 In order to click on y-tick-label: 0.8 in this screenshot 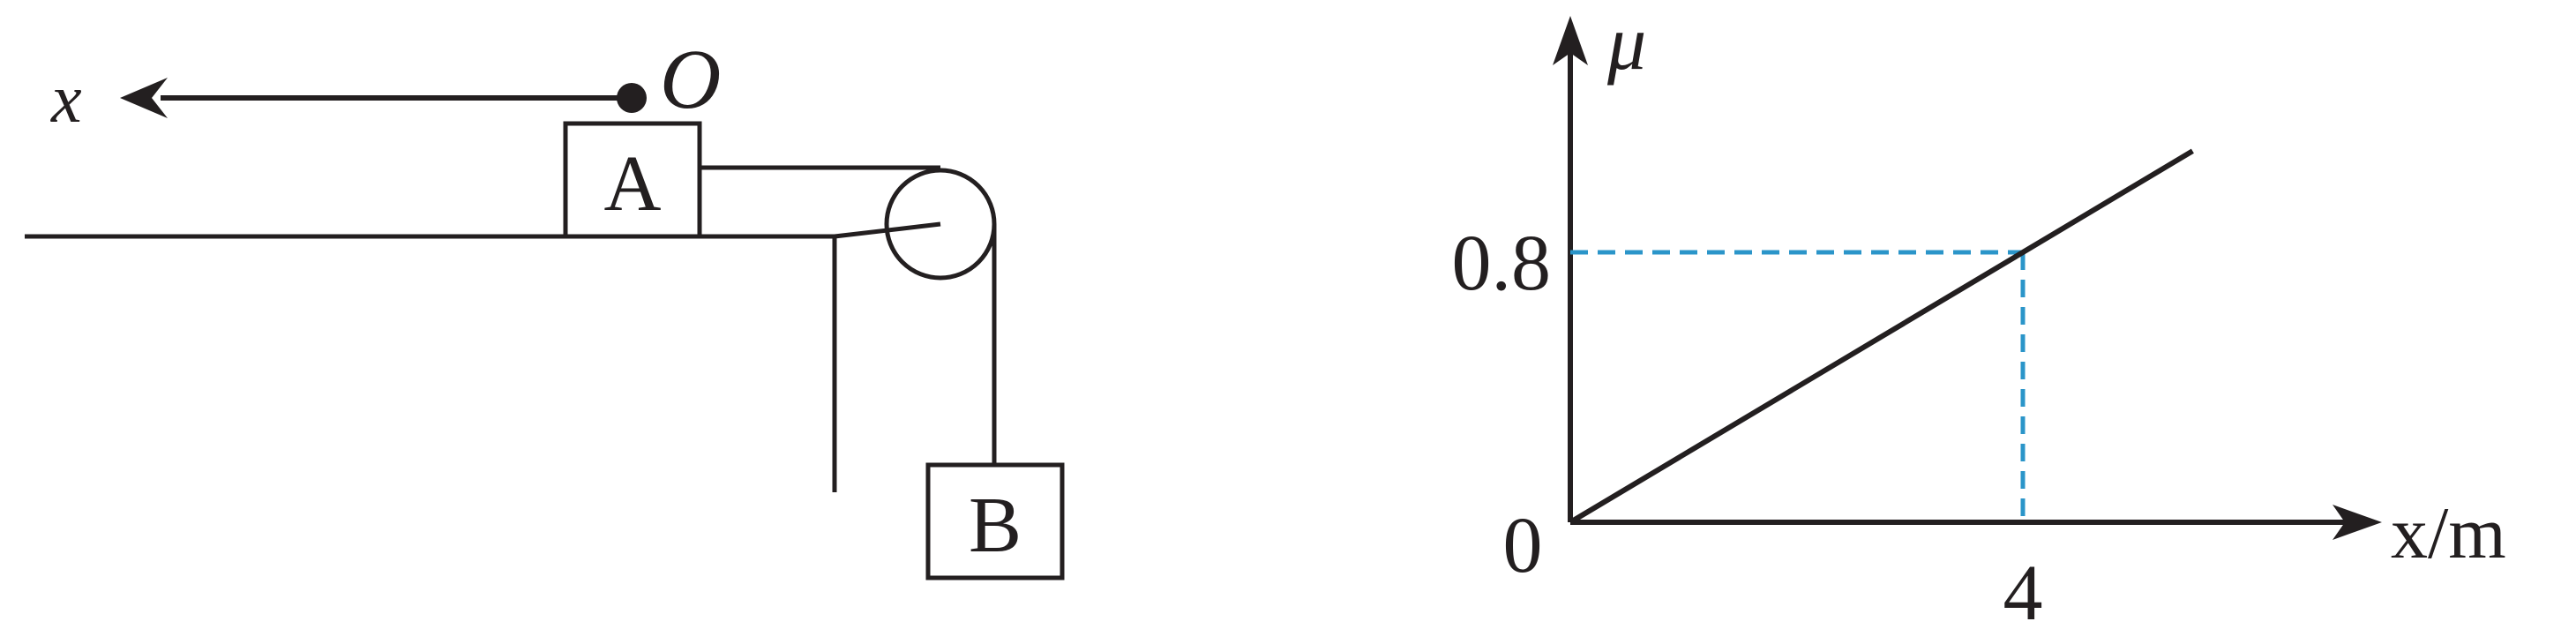, I will do `click(1502, 263)`.